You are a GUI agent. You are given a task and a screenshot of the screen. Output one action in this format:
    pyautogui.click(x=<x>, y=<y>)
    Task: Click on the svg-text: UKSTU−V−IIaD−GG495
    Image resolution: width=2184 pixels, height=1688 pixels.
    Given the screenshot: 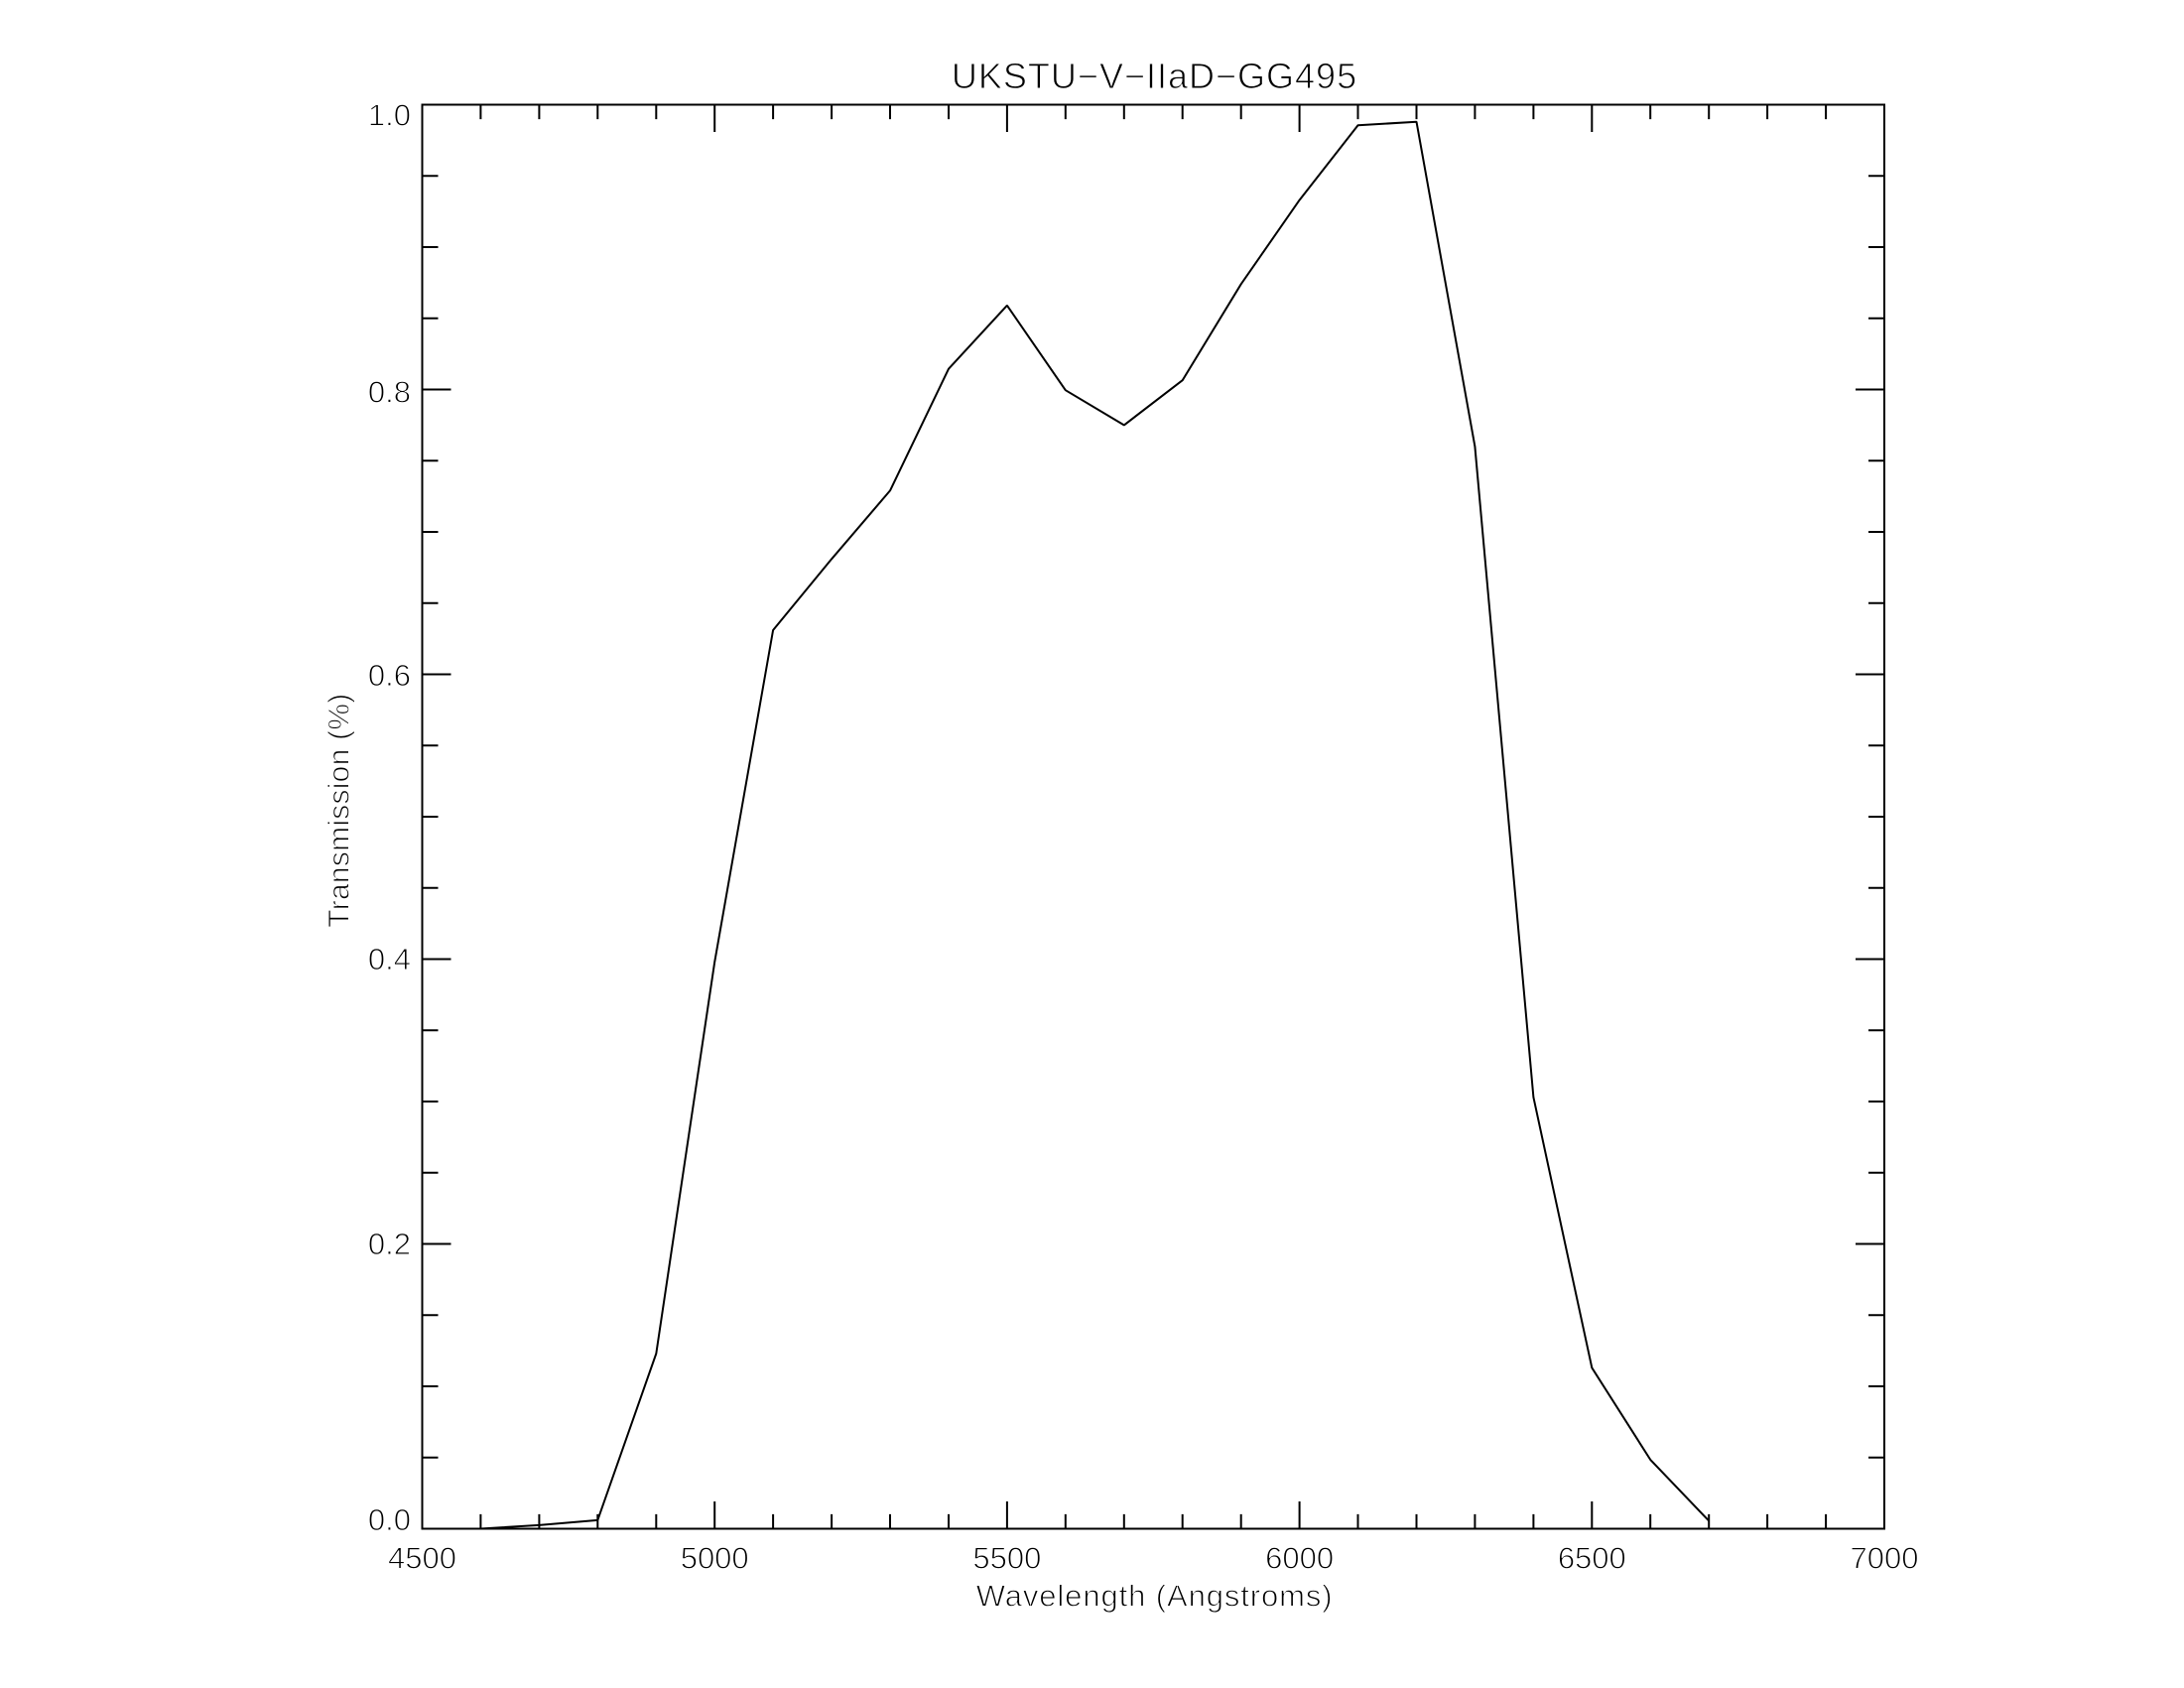 What is the action you would take?
    pyautogui.click(x=1154, y=76)
    